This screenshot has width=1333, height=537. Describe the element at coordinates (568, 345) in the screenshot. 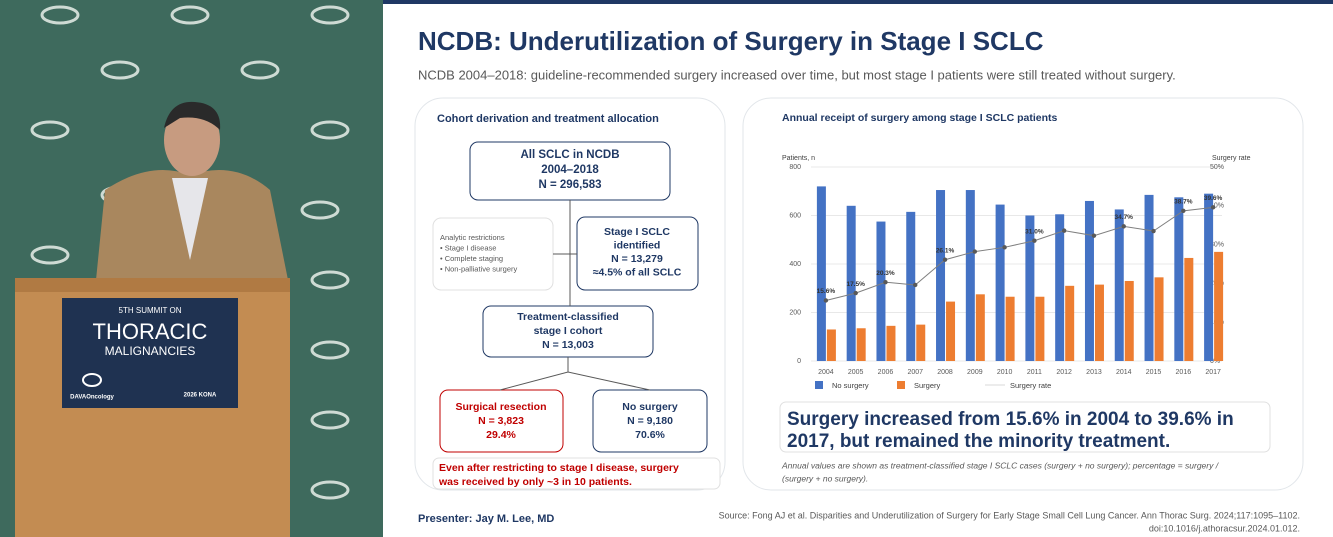

I see `flow-node-text: N = 13,003` at that location.